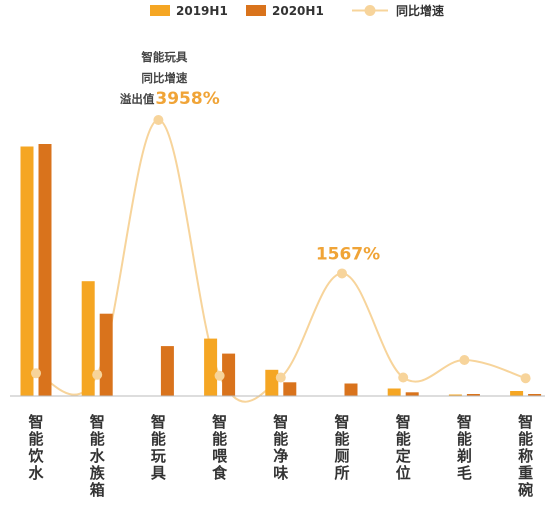 The height and width of the screenshot is (510, 550). Describe the element at coordinates (420, 10) in the screenshot. I see `legend-label-growth: 同比增速` at that location.